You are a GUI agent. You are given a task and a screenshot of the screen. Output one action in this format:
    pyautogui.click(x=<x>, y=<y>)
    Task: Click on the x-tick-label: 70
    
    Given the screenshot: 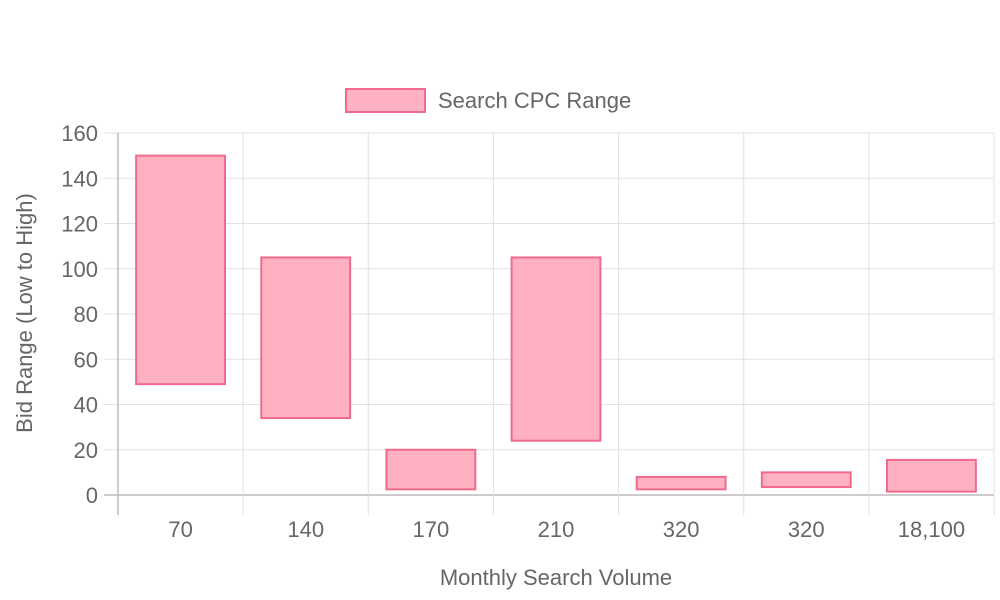 What is the action you would take?
    pyautogui.click(x=180, y=529)
    